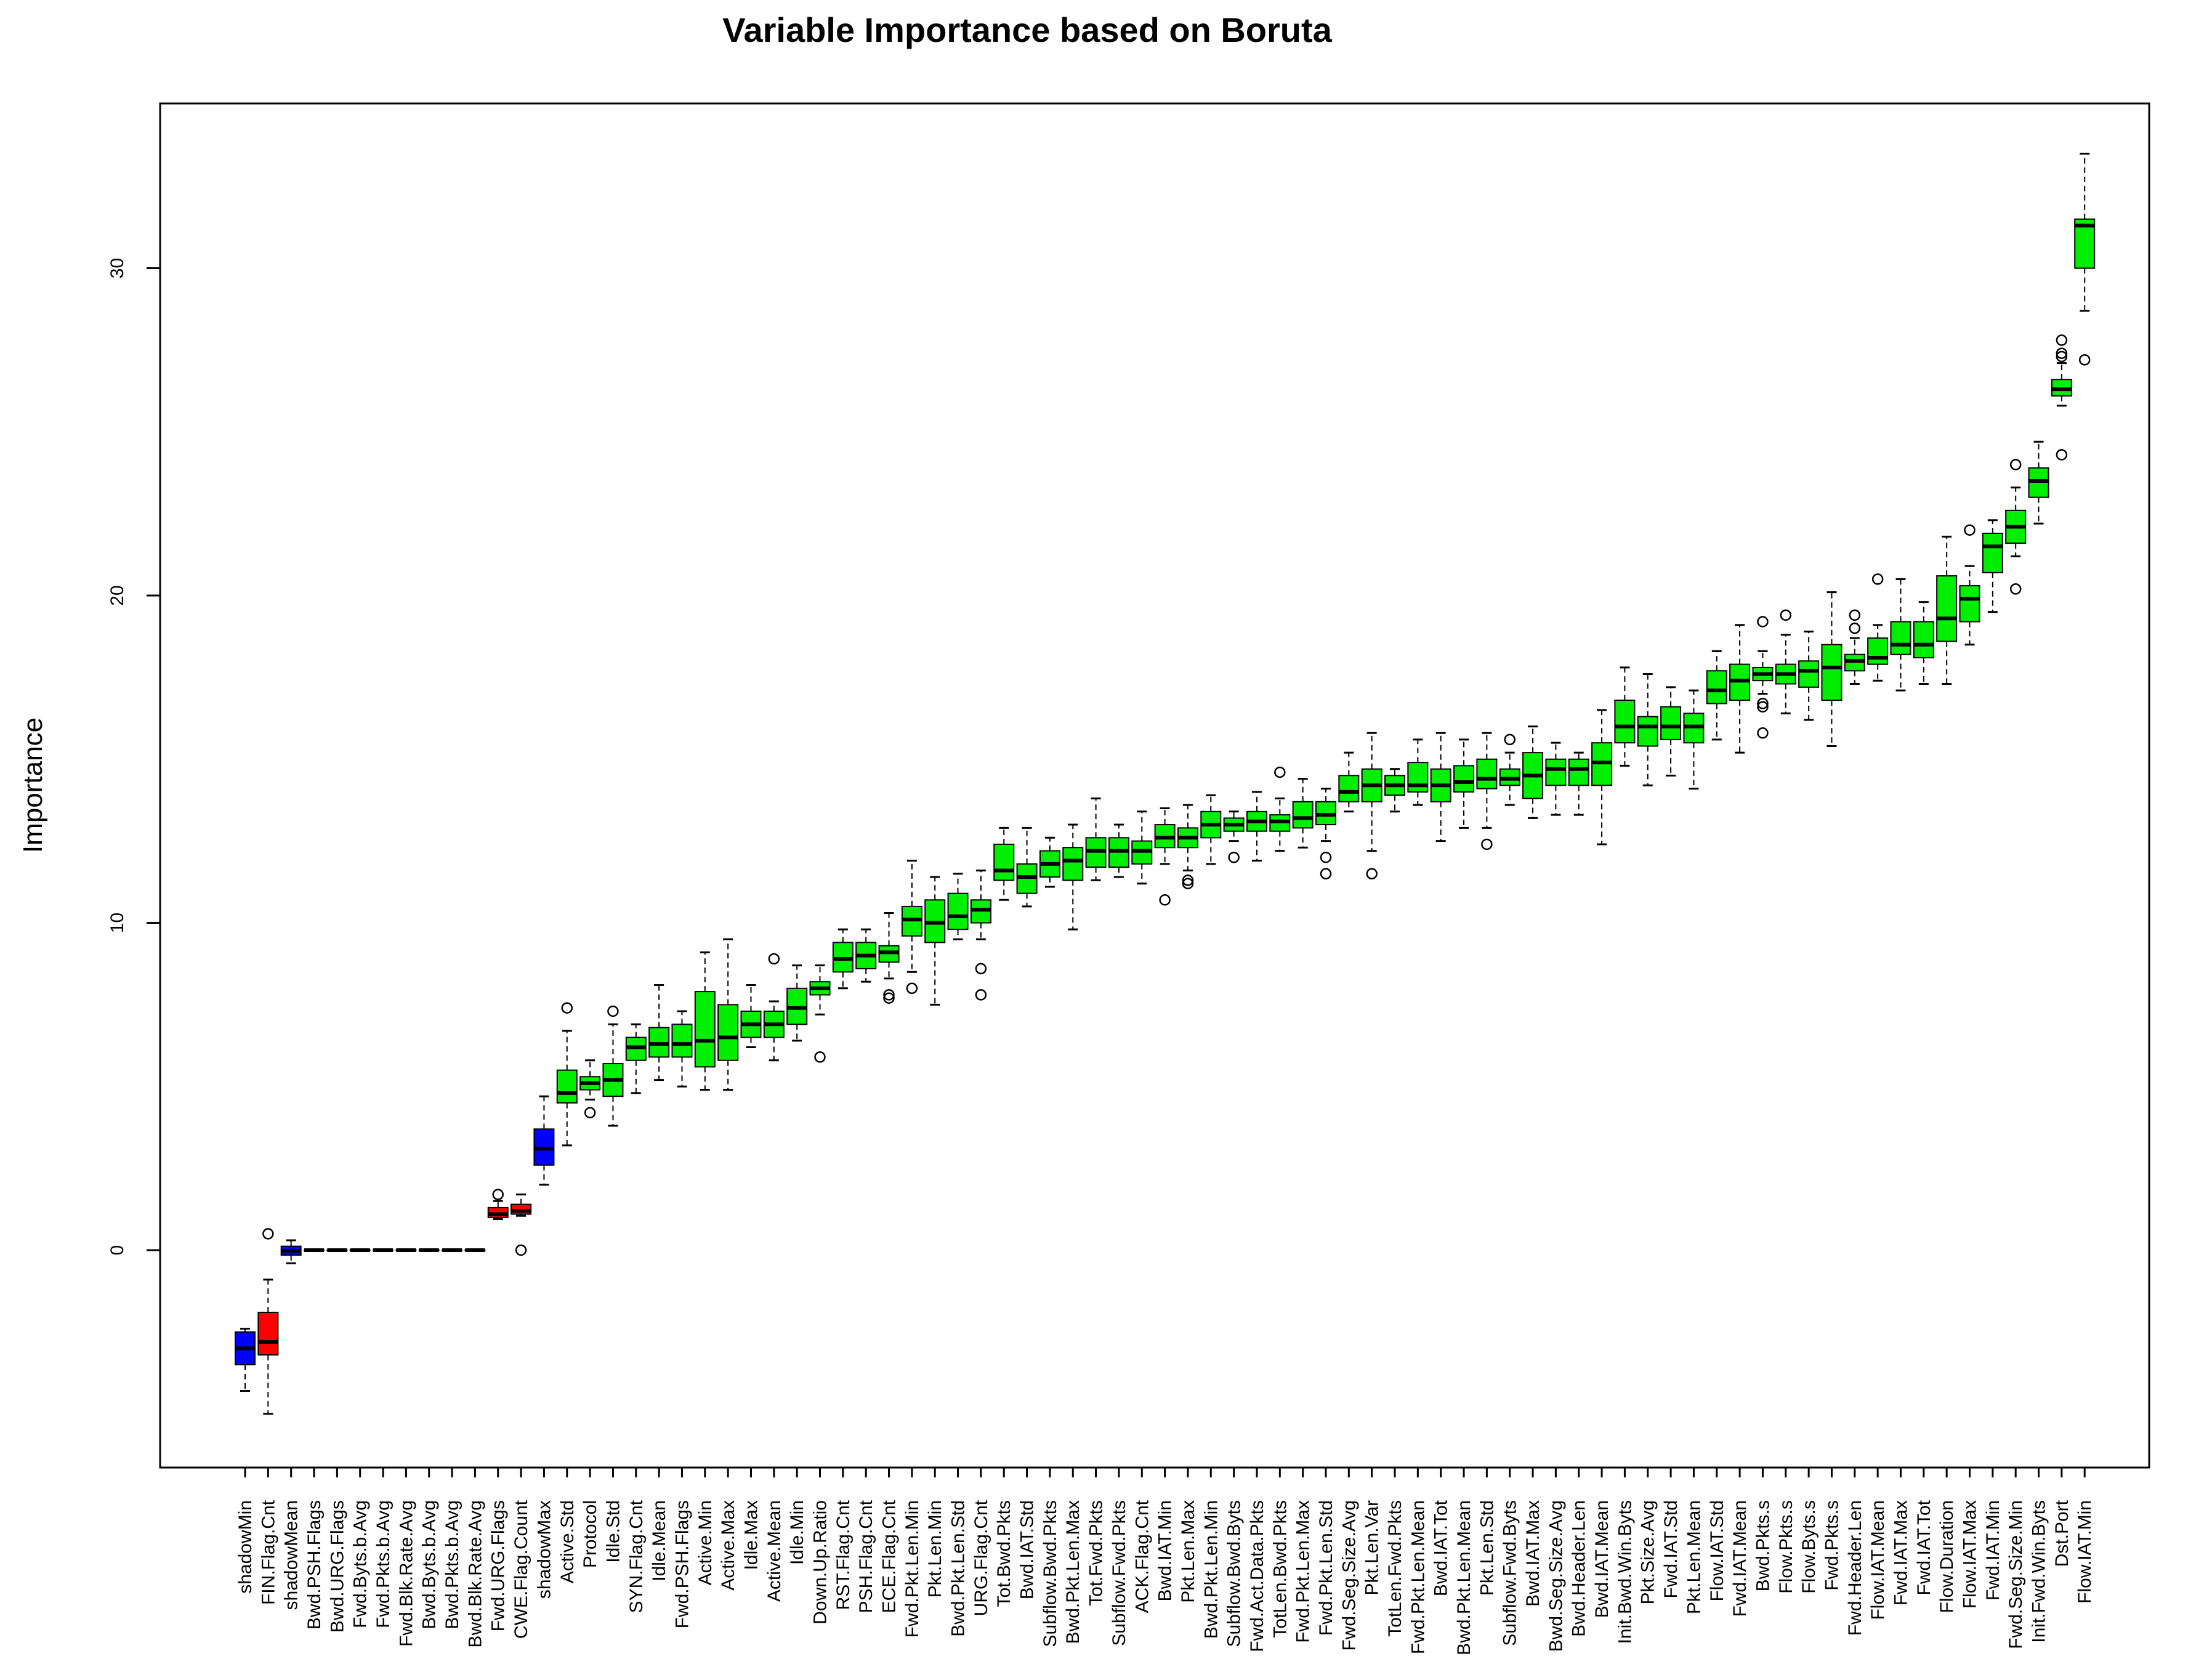 The height and width of the screenshot is (1664, 2212). Describe the element at coordinates (659, 1540) in the screenshot. I see `x-tick-label: Idle.Mean` at that location.